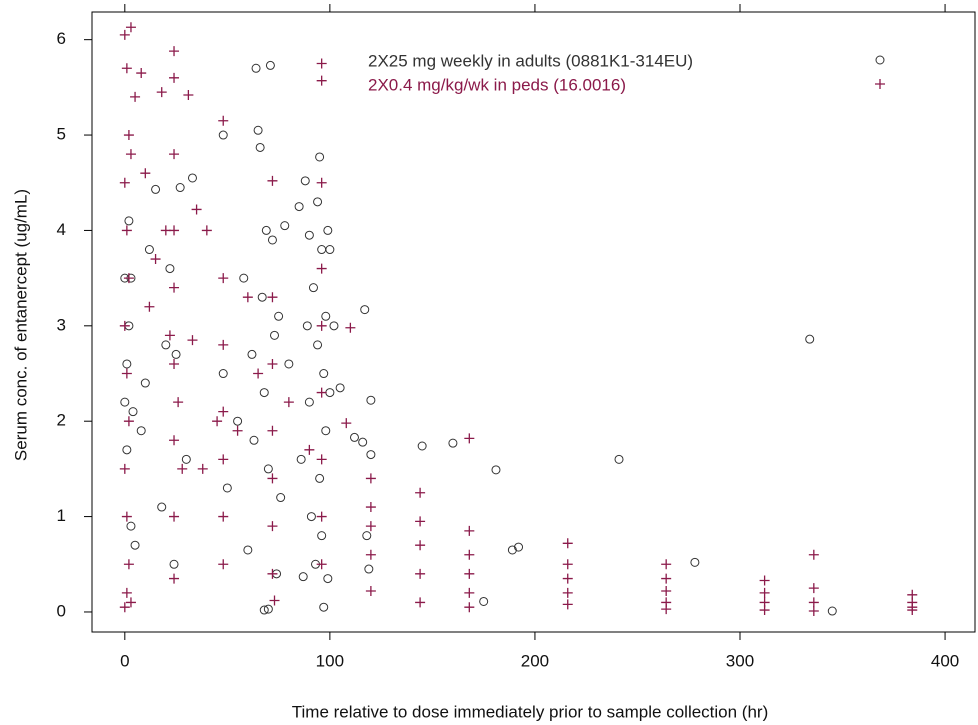 This screenshot has height=725, width=978. I want to click on x-tick-label: 100, so click(330, 660).